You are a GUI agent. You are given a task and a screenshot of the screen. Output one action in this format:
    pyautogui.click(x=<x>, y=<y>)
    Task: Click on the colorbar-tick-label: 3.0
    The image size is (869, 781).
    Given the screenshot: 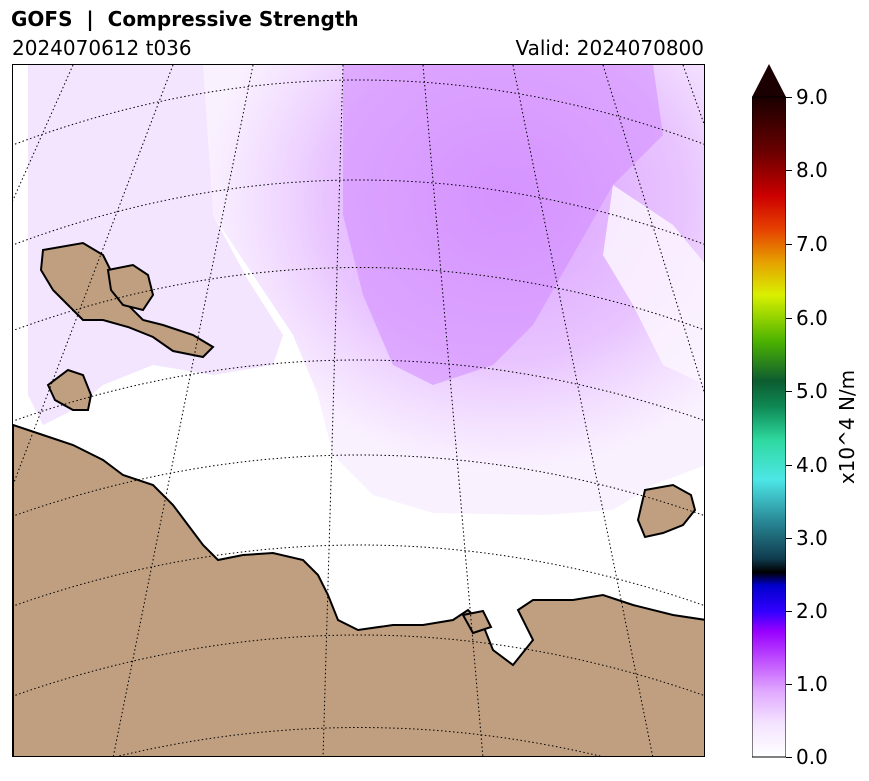 What is the action you would take?
    pyautogui.click(x=812, y=538)
    